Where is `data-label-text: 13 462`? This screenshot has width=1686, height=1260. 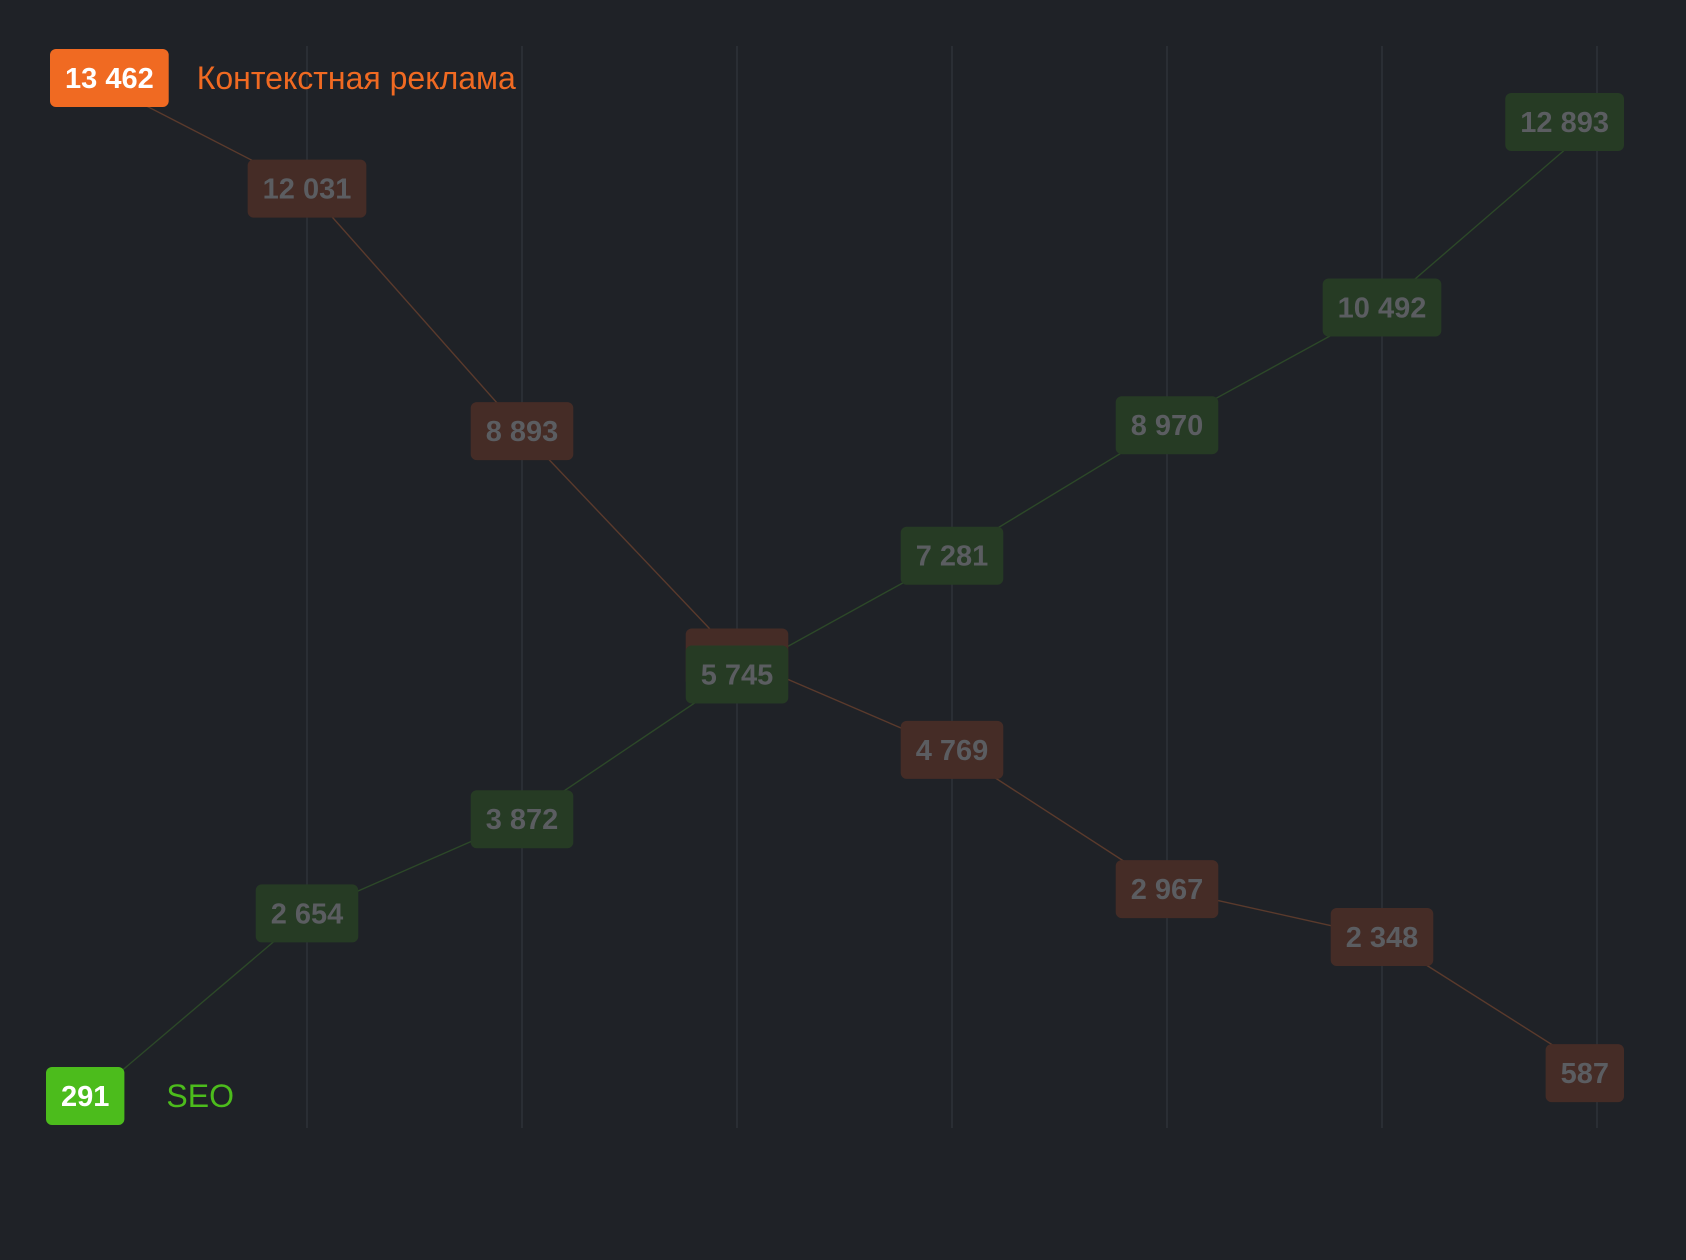 data-label-text: 13 462 is located at coordinates (109, 79).